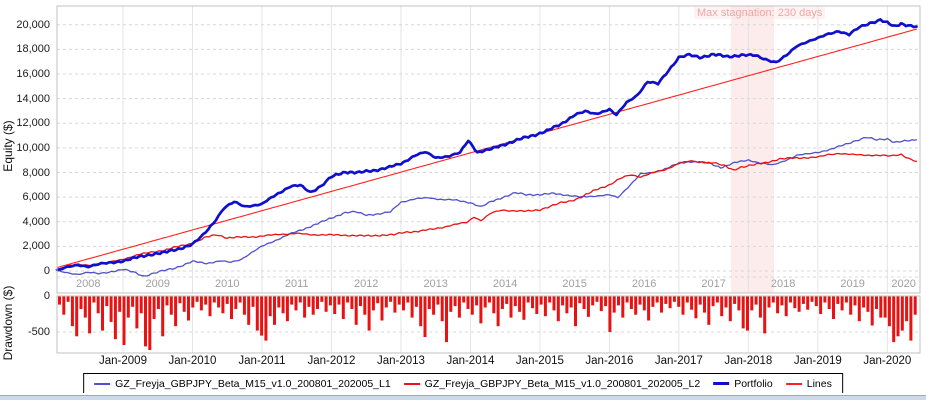  Describe the element at coordinates (760, 13) in the screenshot. I see `max-stagnation-annotation: Max stagnation: 230 days` at that location.